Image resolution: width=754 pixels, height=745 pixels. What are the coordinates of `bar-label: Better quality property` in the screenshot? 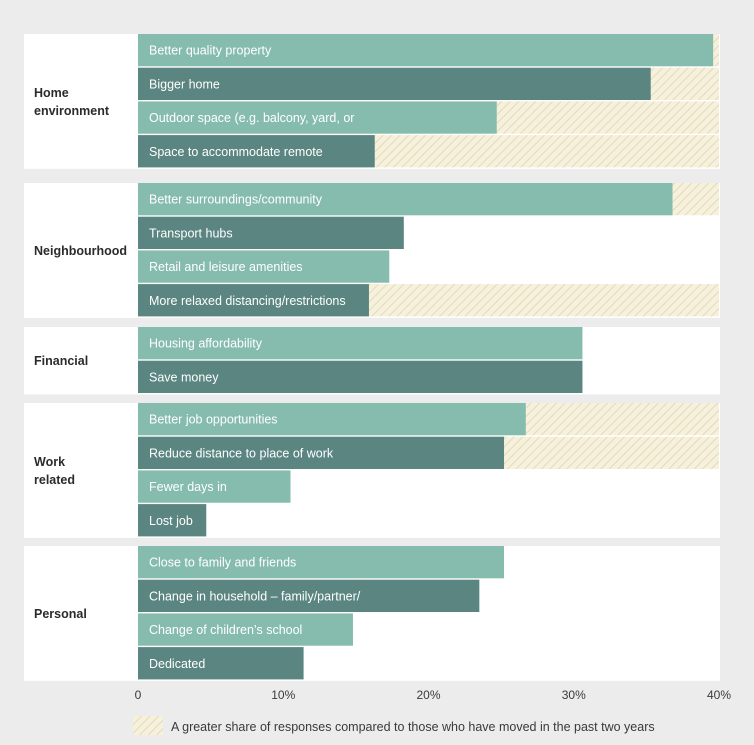 It's located at (210, 51).